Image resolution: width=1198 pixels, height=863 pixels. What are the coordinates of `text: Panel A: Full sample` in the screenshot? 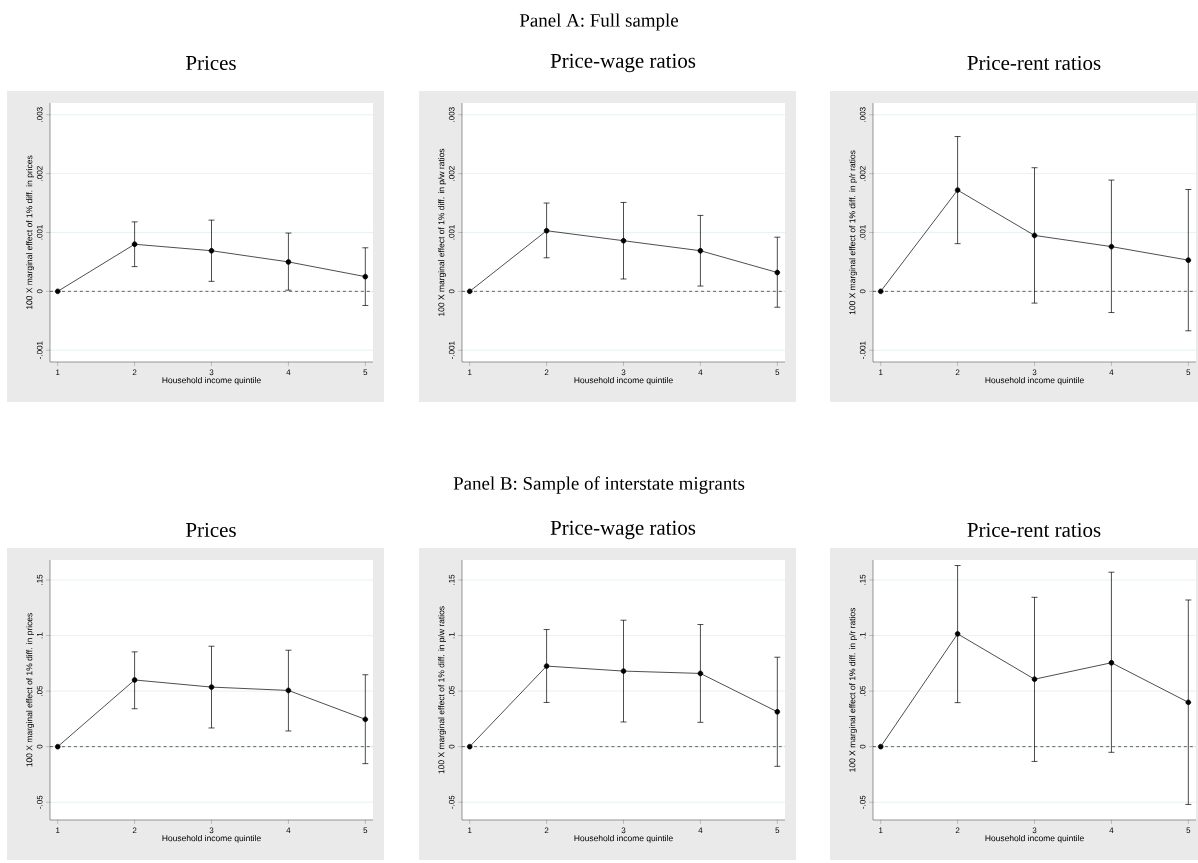 It's located at (599, 22).